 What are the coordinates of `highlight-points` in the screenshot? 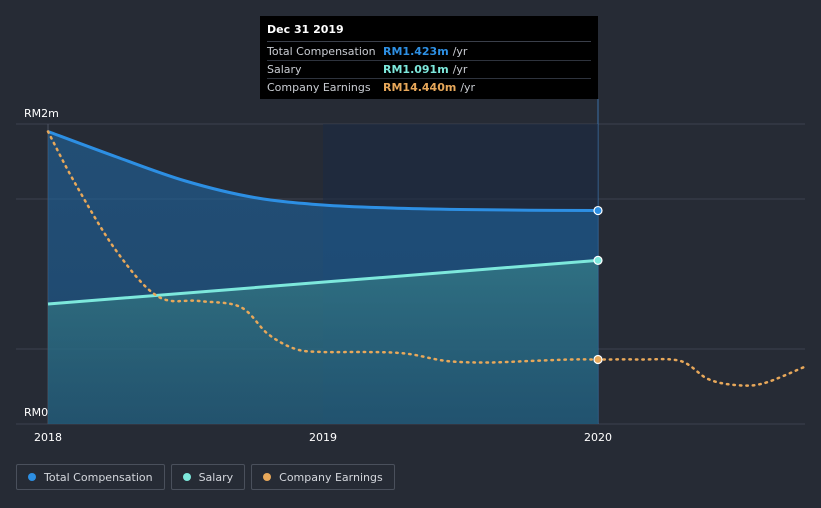 It's located at (598, 285).